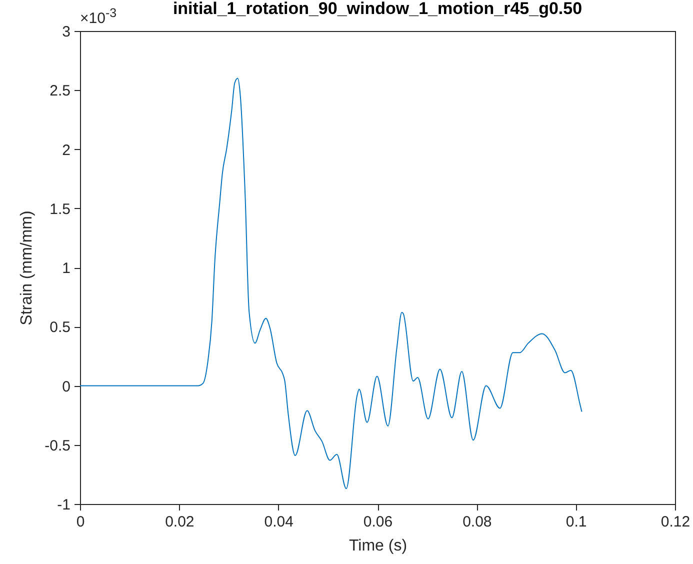  What do you see at coordinates (60, 91) in the screenshot?
I see `y-tick-label: 2.5` at bounding box center [60, 91].